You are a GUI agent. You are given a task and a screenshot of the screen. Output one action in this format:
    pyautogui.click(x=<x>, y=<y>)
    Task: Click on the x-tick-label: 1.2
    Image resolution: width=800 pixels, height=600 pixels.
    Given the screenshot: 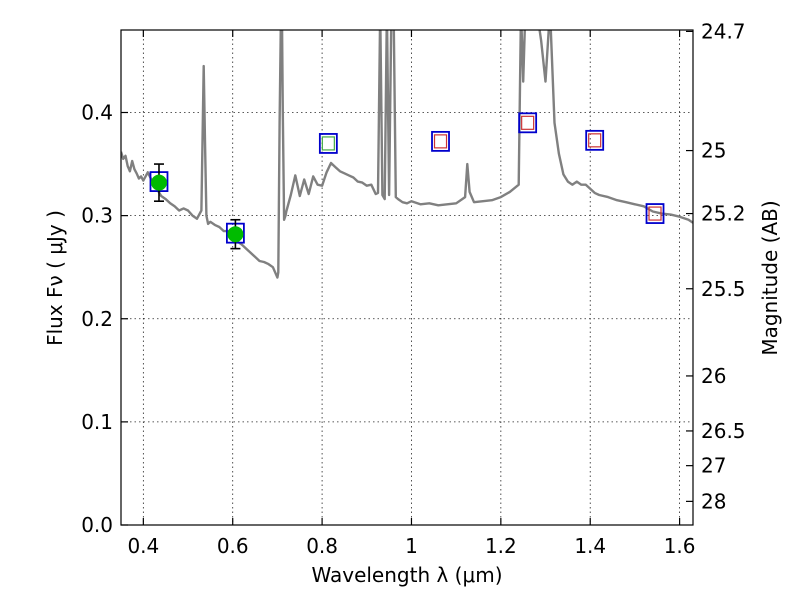 What is the action you would take?
    pyautogui.click(x=501, y=546)
    